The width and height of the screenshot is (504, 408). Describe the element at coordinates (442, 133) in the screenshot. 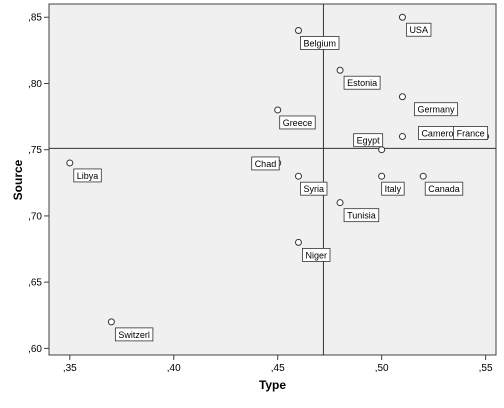

I see `data-label-text: Cameroon` at that location.